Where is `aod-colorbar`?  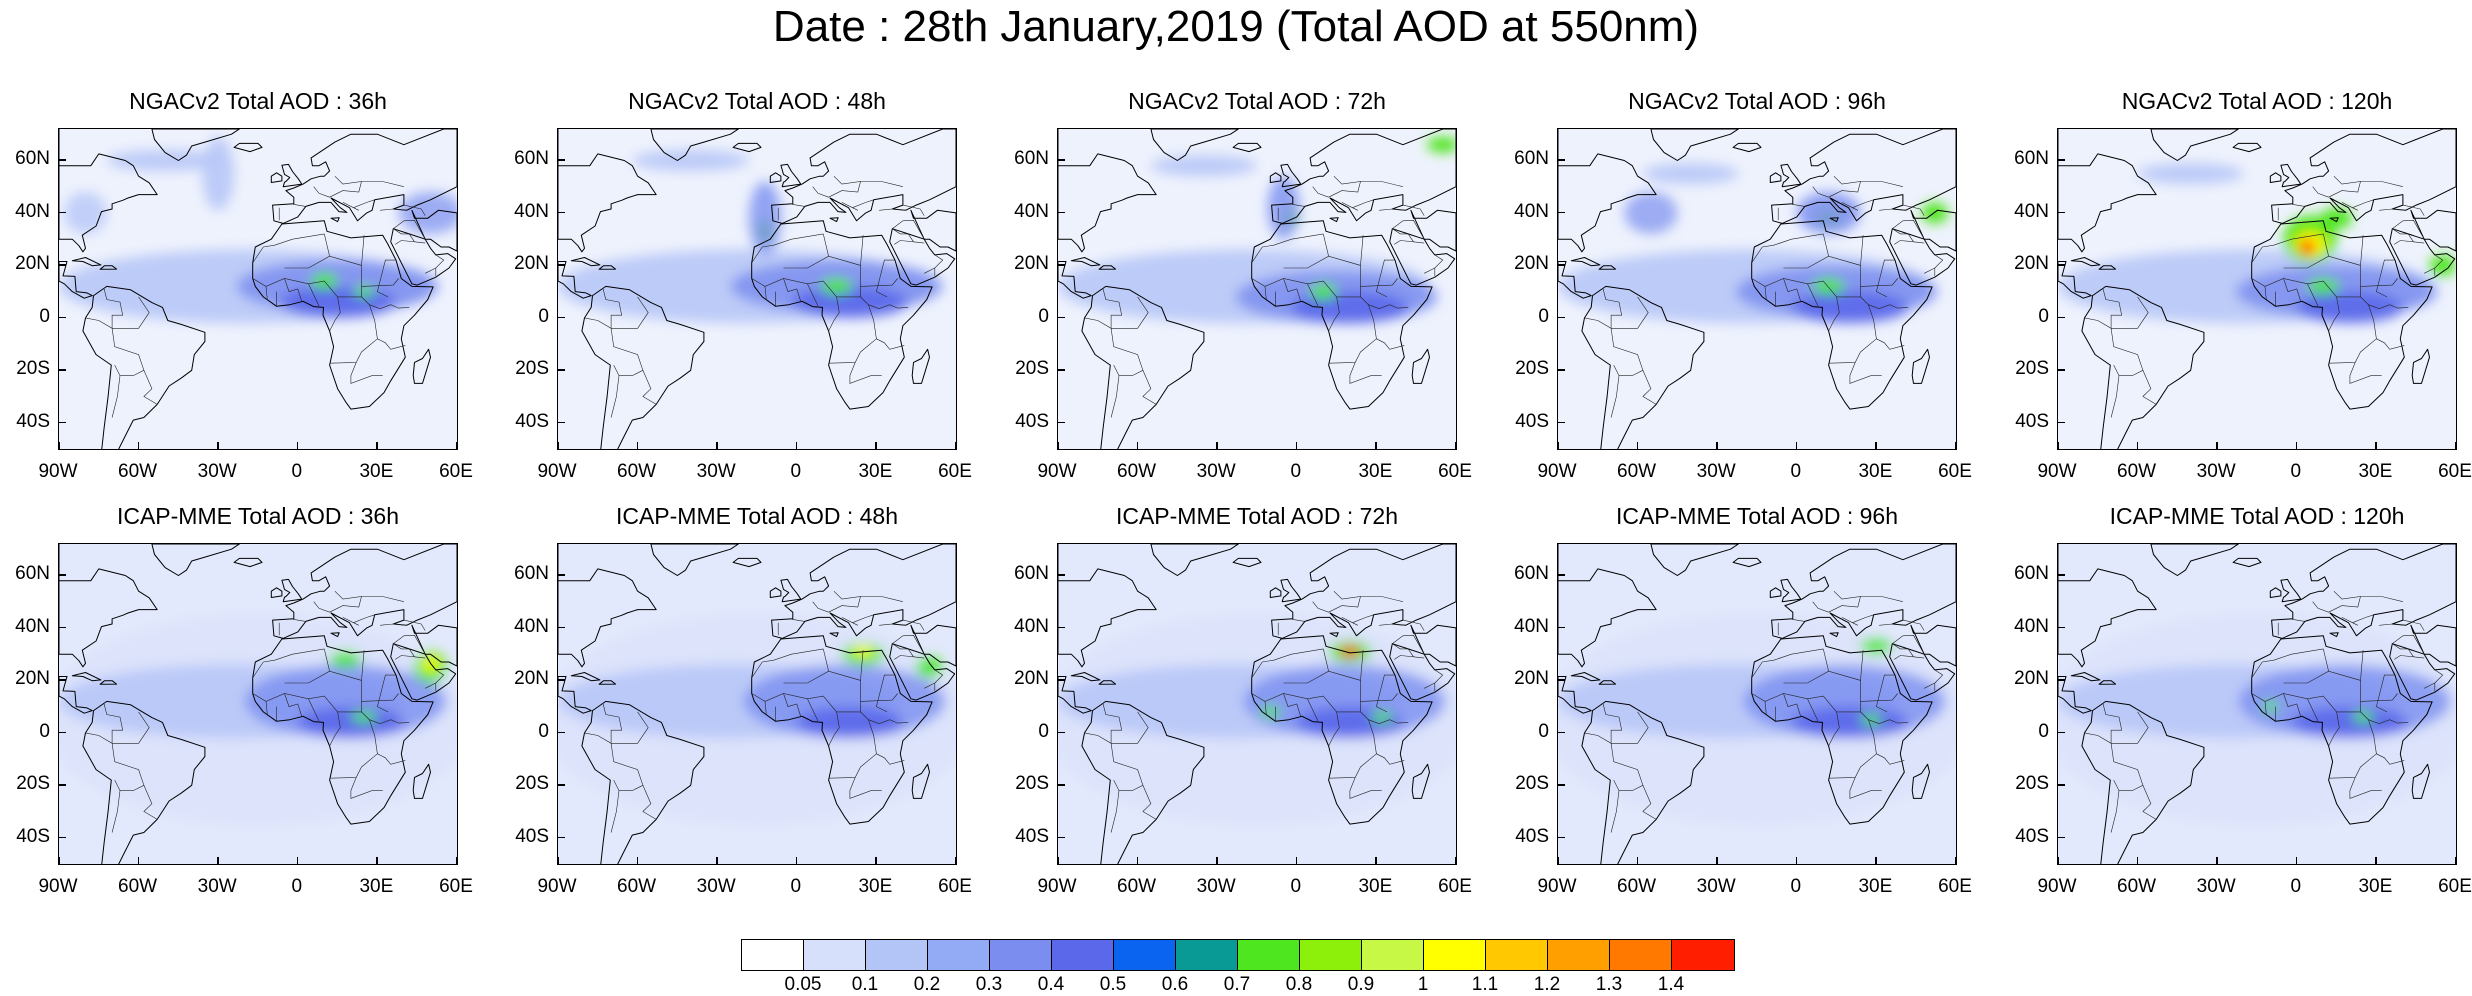 aod-colorbar is located at coordinates (1238, 955).